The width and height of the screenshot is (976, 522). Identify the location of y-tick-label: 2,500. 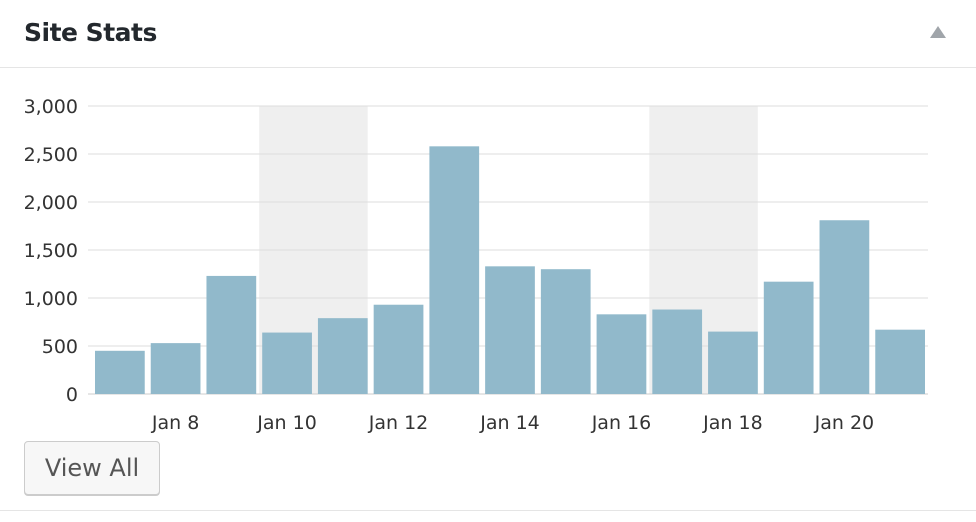
(51, 155).